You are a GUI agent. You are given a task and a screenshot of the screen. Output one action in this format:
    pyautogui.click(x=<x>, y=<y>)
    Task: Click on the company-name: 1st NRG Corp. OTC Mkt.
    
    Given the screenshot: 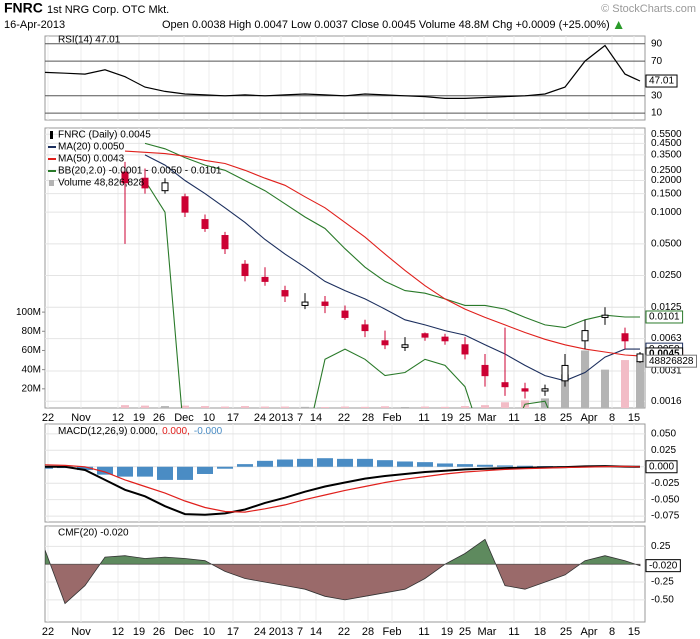 What is the action you would take?
    pyautogui.click(x=108, y=10)
    